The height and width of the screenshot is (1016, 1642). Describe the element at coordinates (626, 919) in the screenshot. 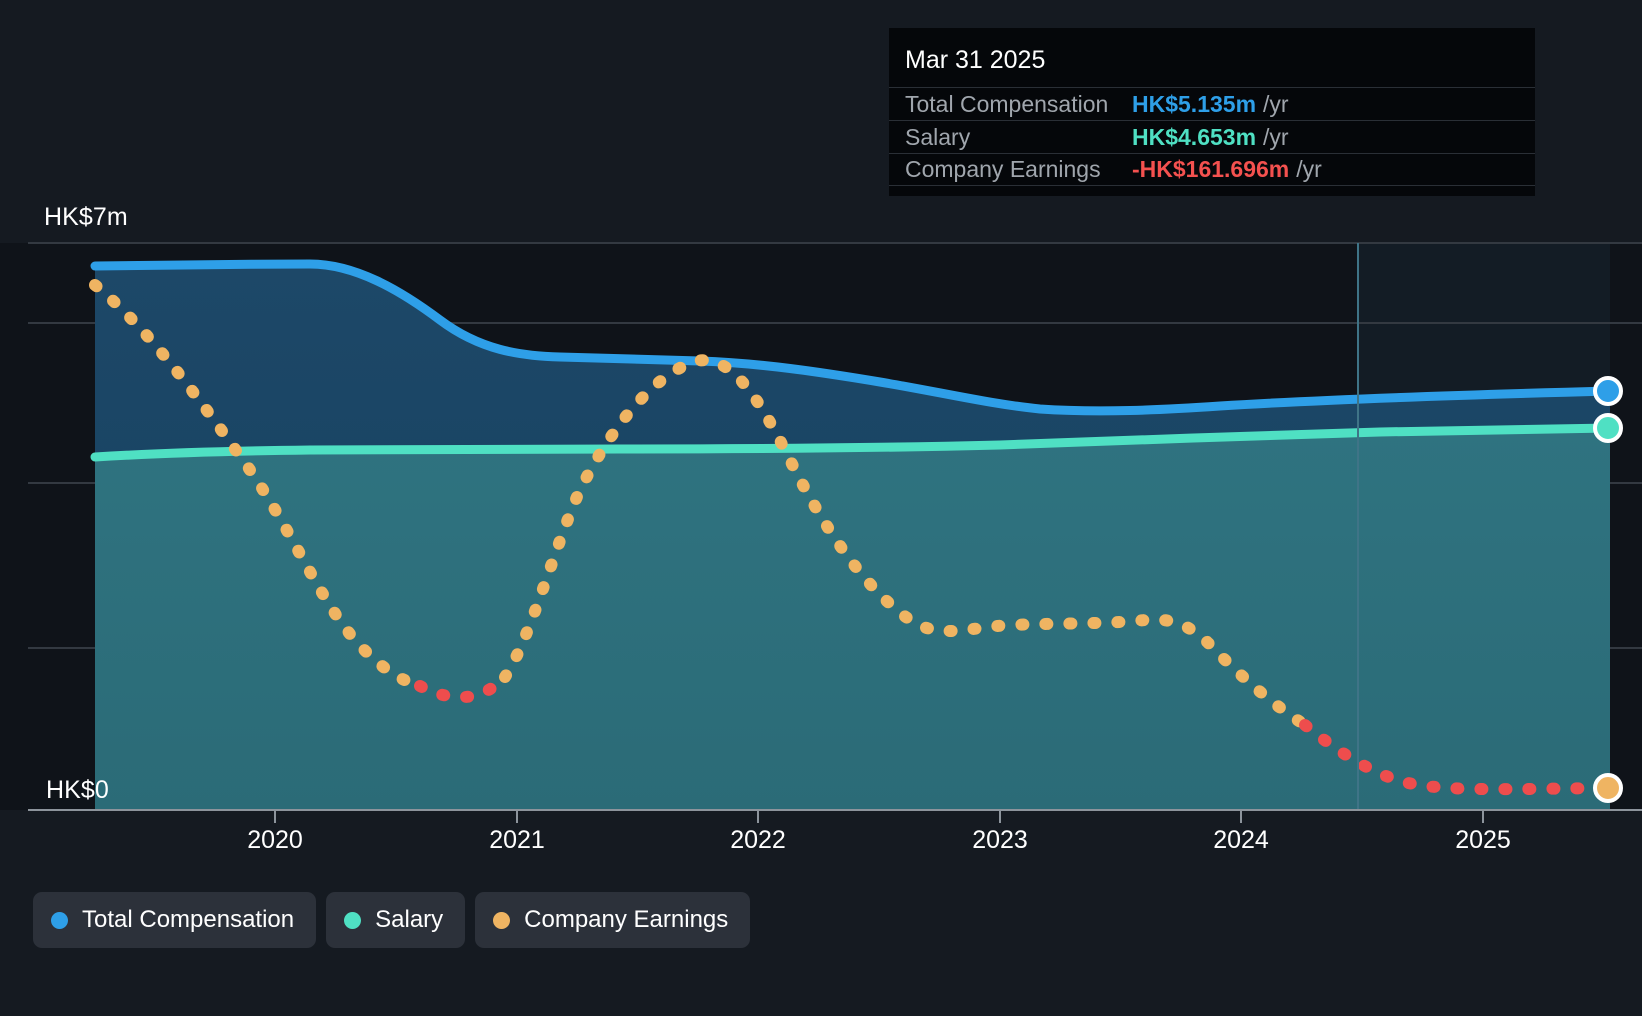

I see `legend-label-company-earnings: Company Earnings` at that location.